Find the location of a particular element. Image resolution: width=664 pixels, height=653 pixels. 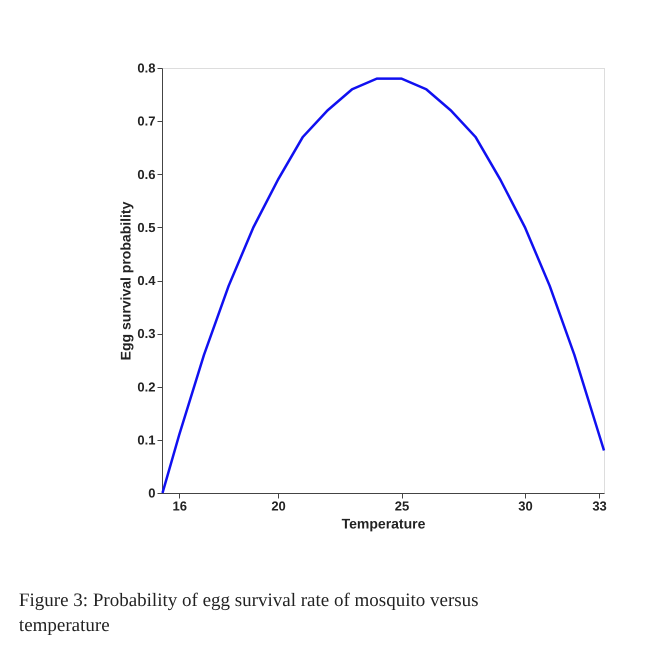

y-tick-label: 0.7 is located at coordinates (146, 121).